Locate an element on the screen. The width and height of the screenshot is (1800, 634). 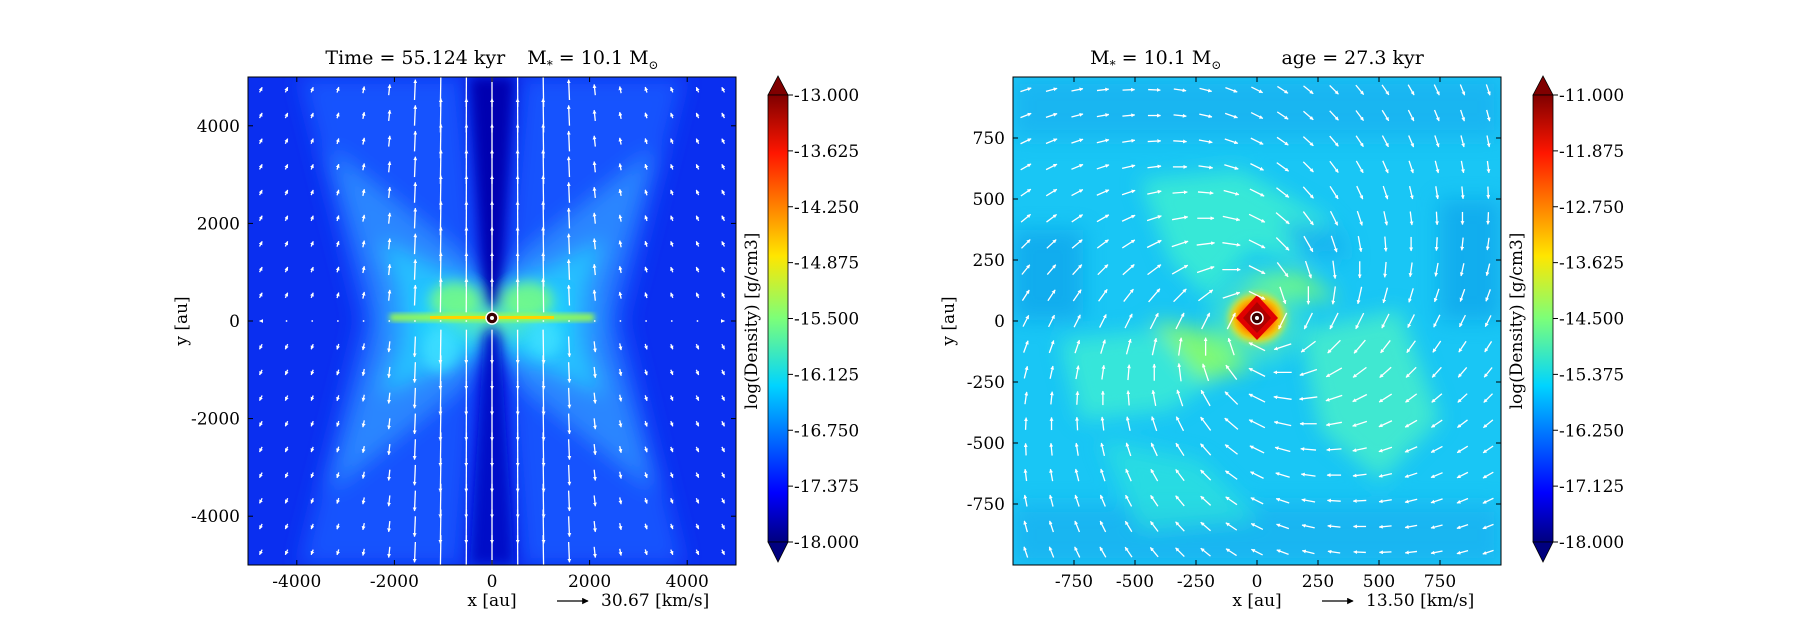
right-colorbar-tick-label: -11.875 is located at coordinates (1591, 152).